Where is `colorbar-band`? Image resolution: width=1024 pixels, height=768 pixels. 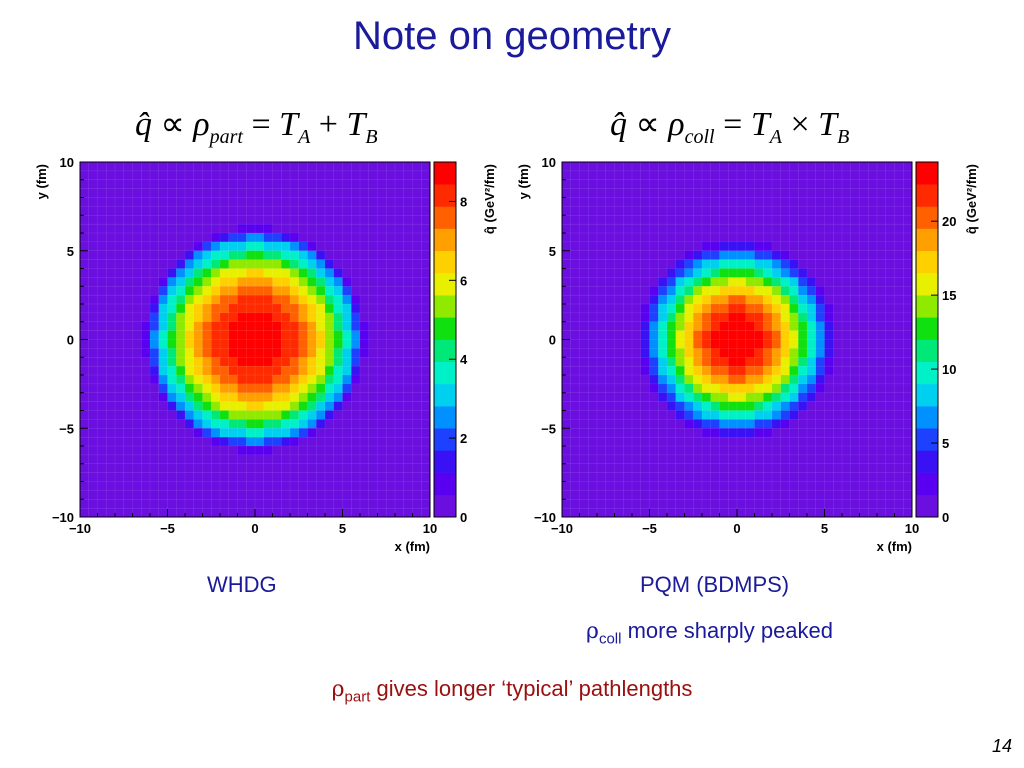 colorbar-band is located at coordinates (445, 328).